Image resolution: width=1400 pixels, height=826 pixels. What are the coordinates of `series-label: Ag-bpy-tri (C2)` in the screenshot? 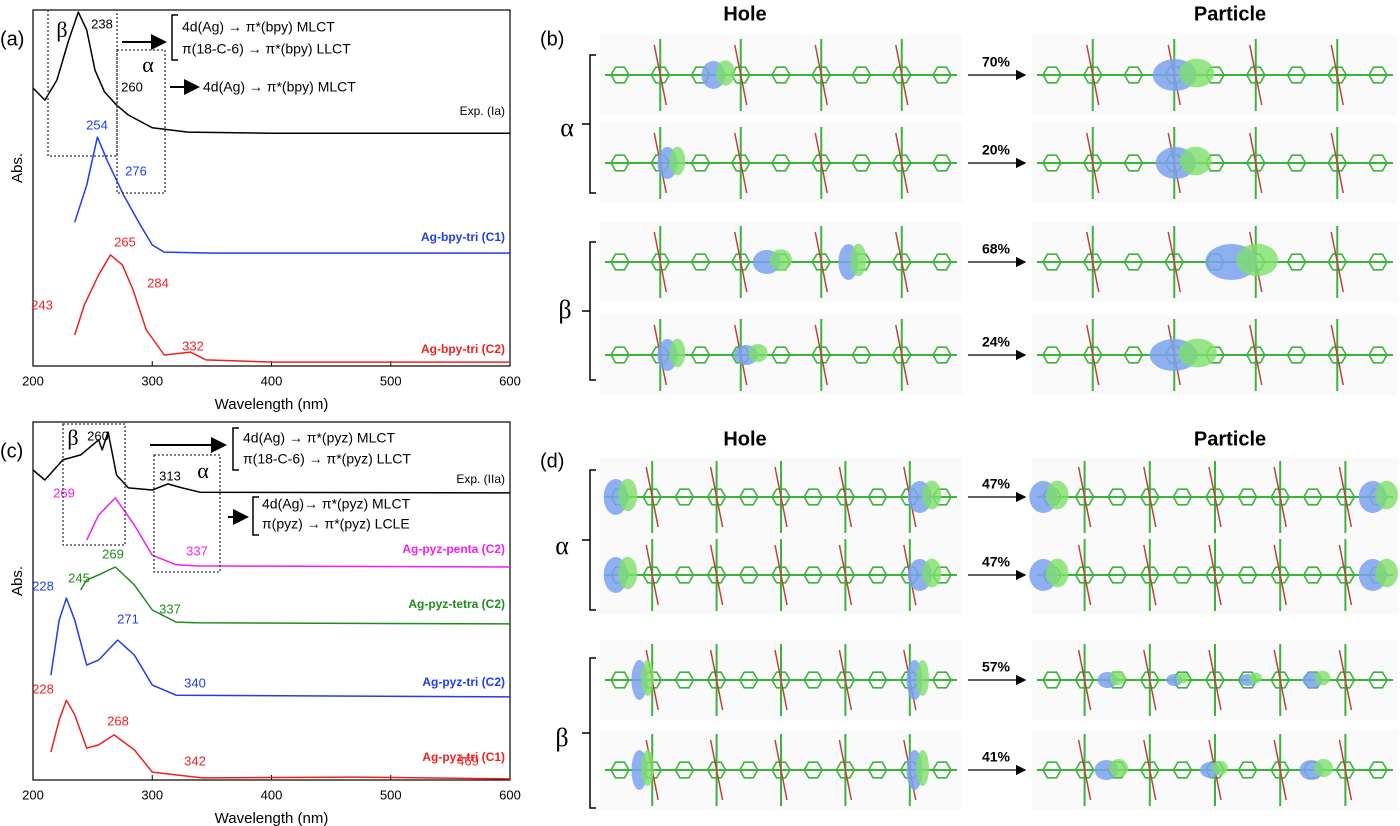 It's located at (463, 349).